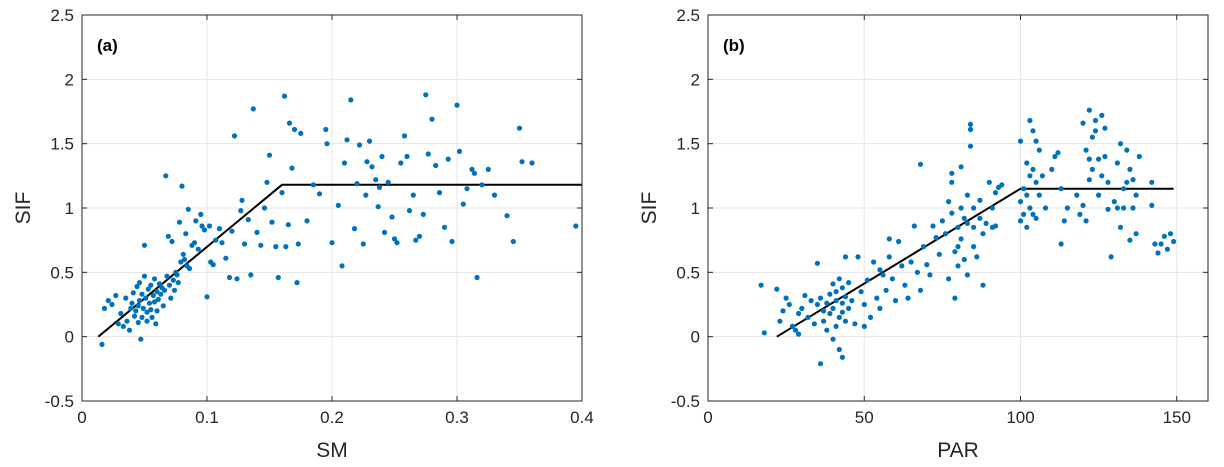 This screenshot has height=467, width=1224. I want to click on y-tick-label: 1.5, so click(62, 144).